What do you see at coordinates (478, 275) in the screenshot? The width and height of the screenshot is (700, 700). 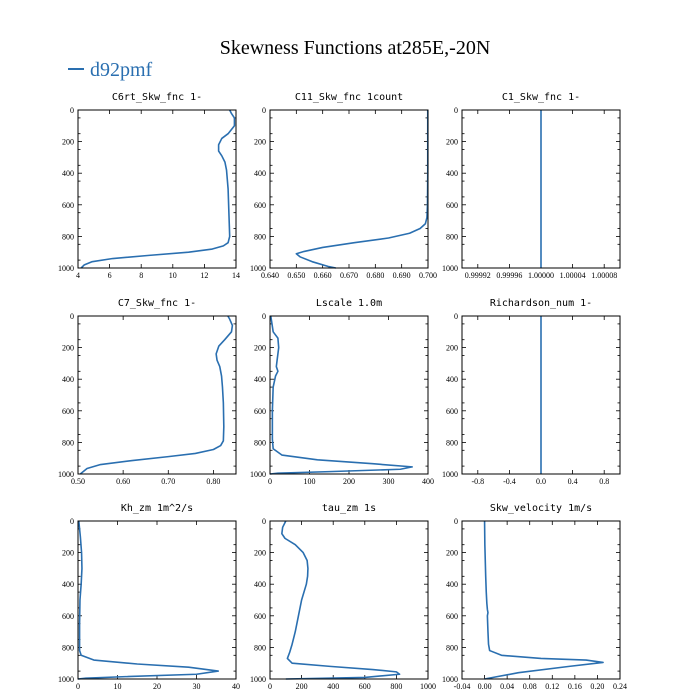 I see `x-tick-label: 0.99992` at bounding box center [478, 275].